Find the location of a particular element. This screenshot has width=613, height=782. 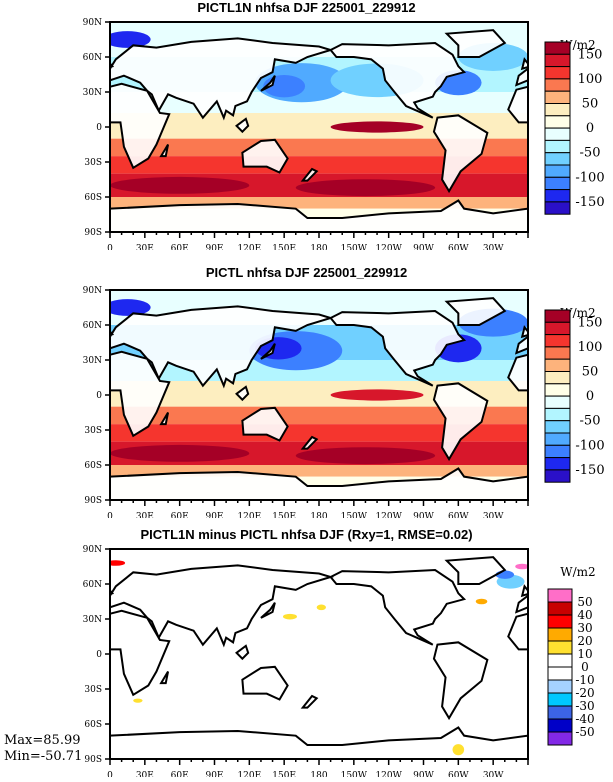

lon-tick-label: 180 is located at coordinates (318, 774).